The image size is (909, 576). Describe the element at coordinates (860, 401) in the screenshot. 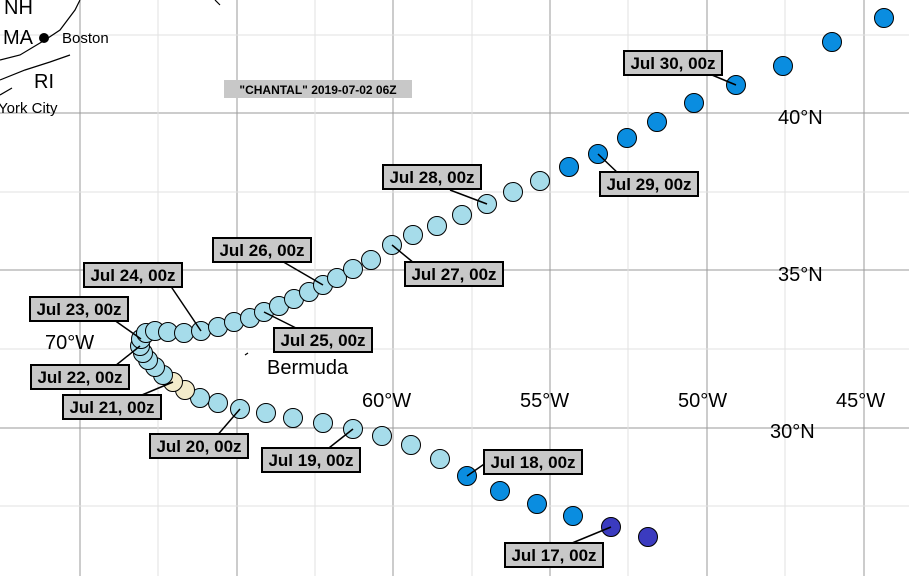

I see `longitude-label: 45°W` at that location.